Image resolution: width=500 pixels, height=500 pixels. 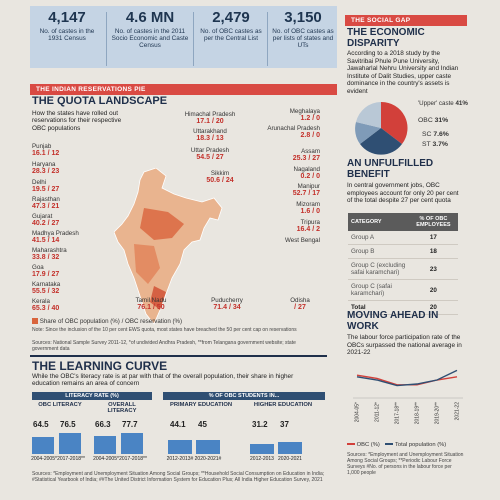 I want to click on pie-slice-st, so click(x=368, y=115).